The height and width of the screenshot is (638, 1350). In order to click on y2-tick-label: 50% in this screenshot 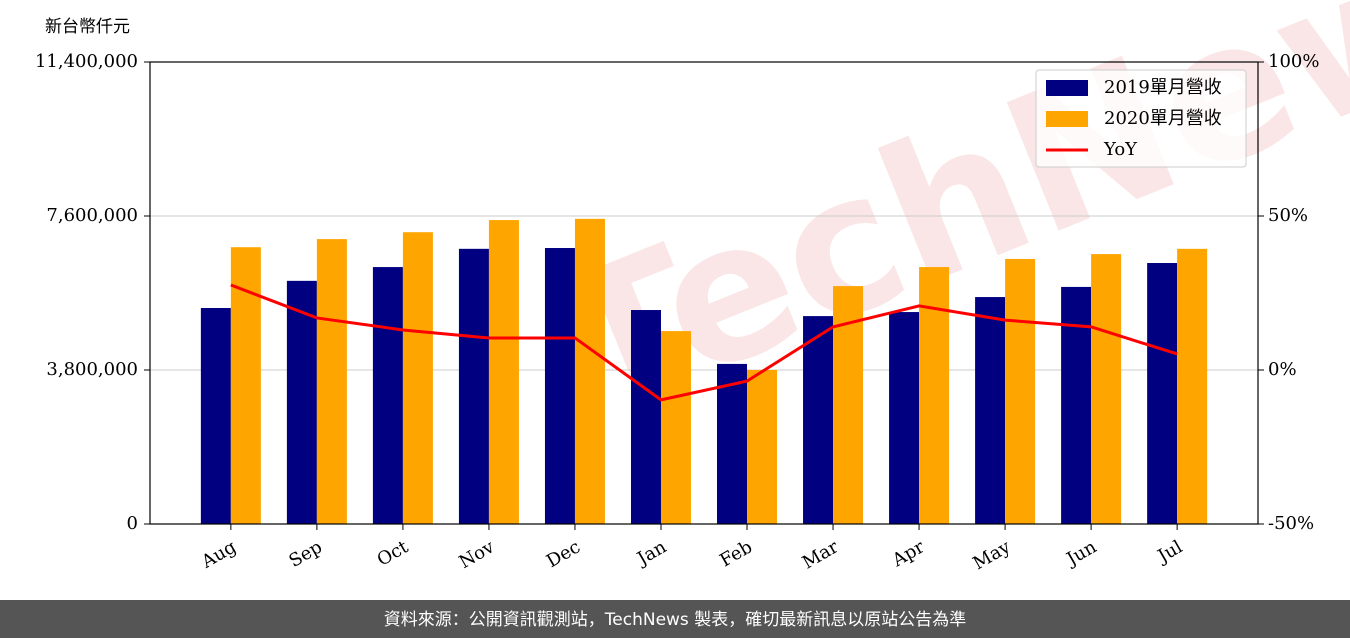, I will do `click(1288, 215)`.